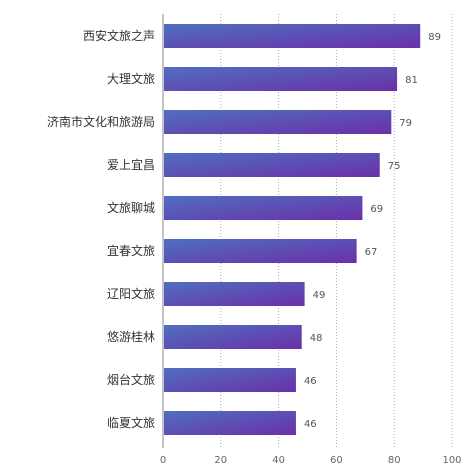 Image resolution: width=470 pixels, height=475 pixels. Describe the element at coordinates (131, 250) in the screenshot. I see `category-label-5: 宜春文旅` at that location.